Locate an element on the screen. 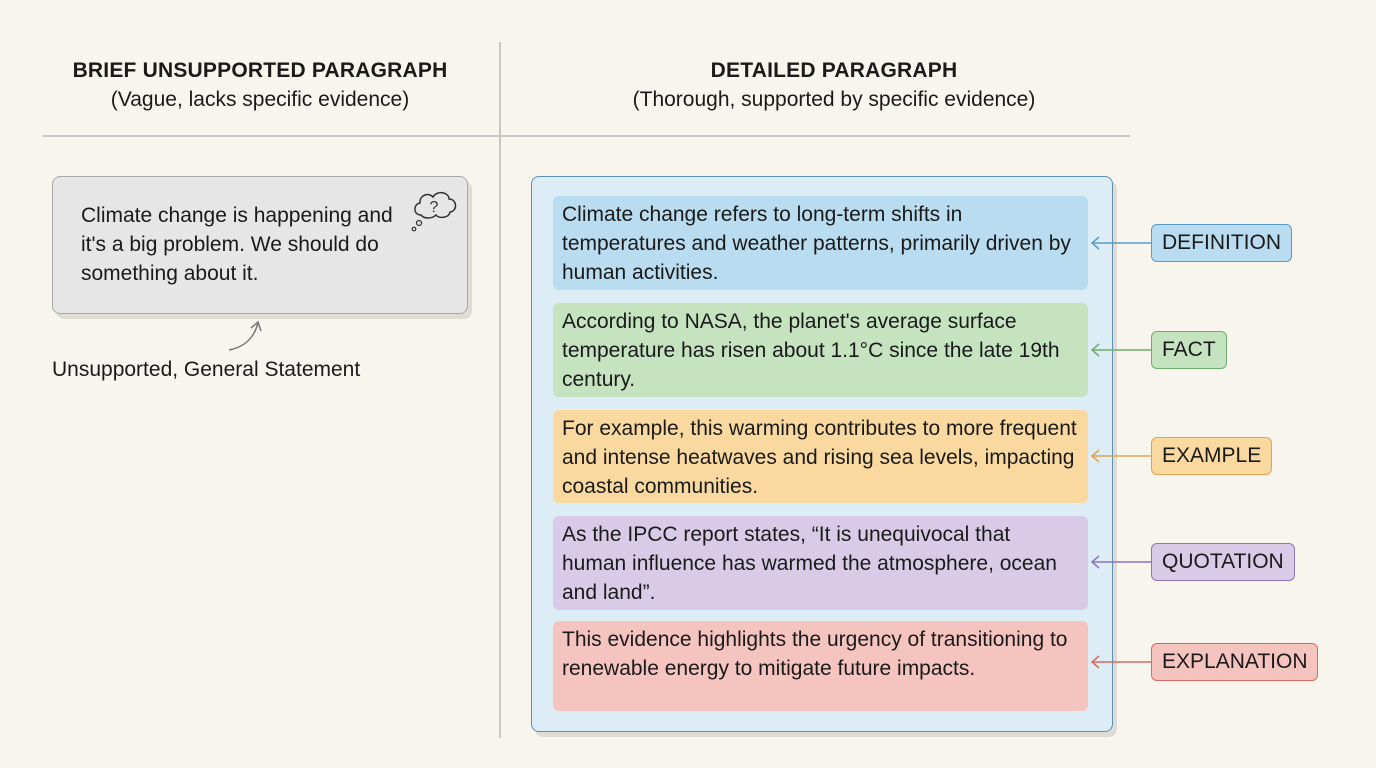  left-subtitle: (Vague, lacks specific evidence) is located at coordinates (260, 99).